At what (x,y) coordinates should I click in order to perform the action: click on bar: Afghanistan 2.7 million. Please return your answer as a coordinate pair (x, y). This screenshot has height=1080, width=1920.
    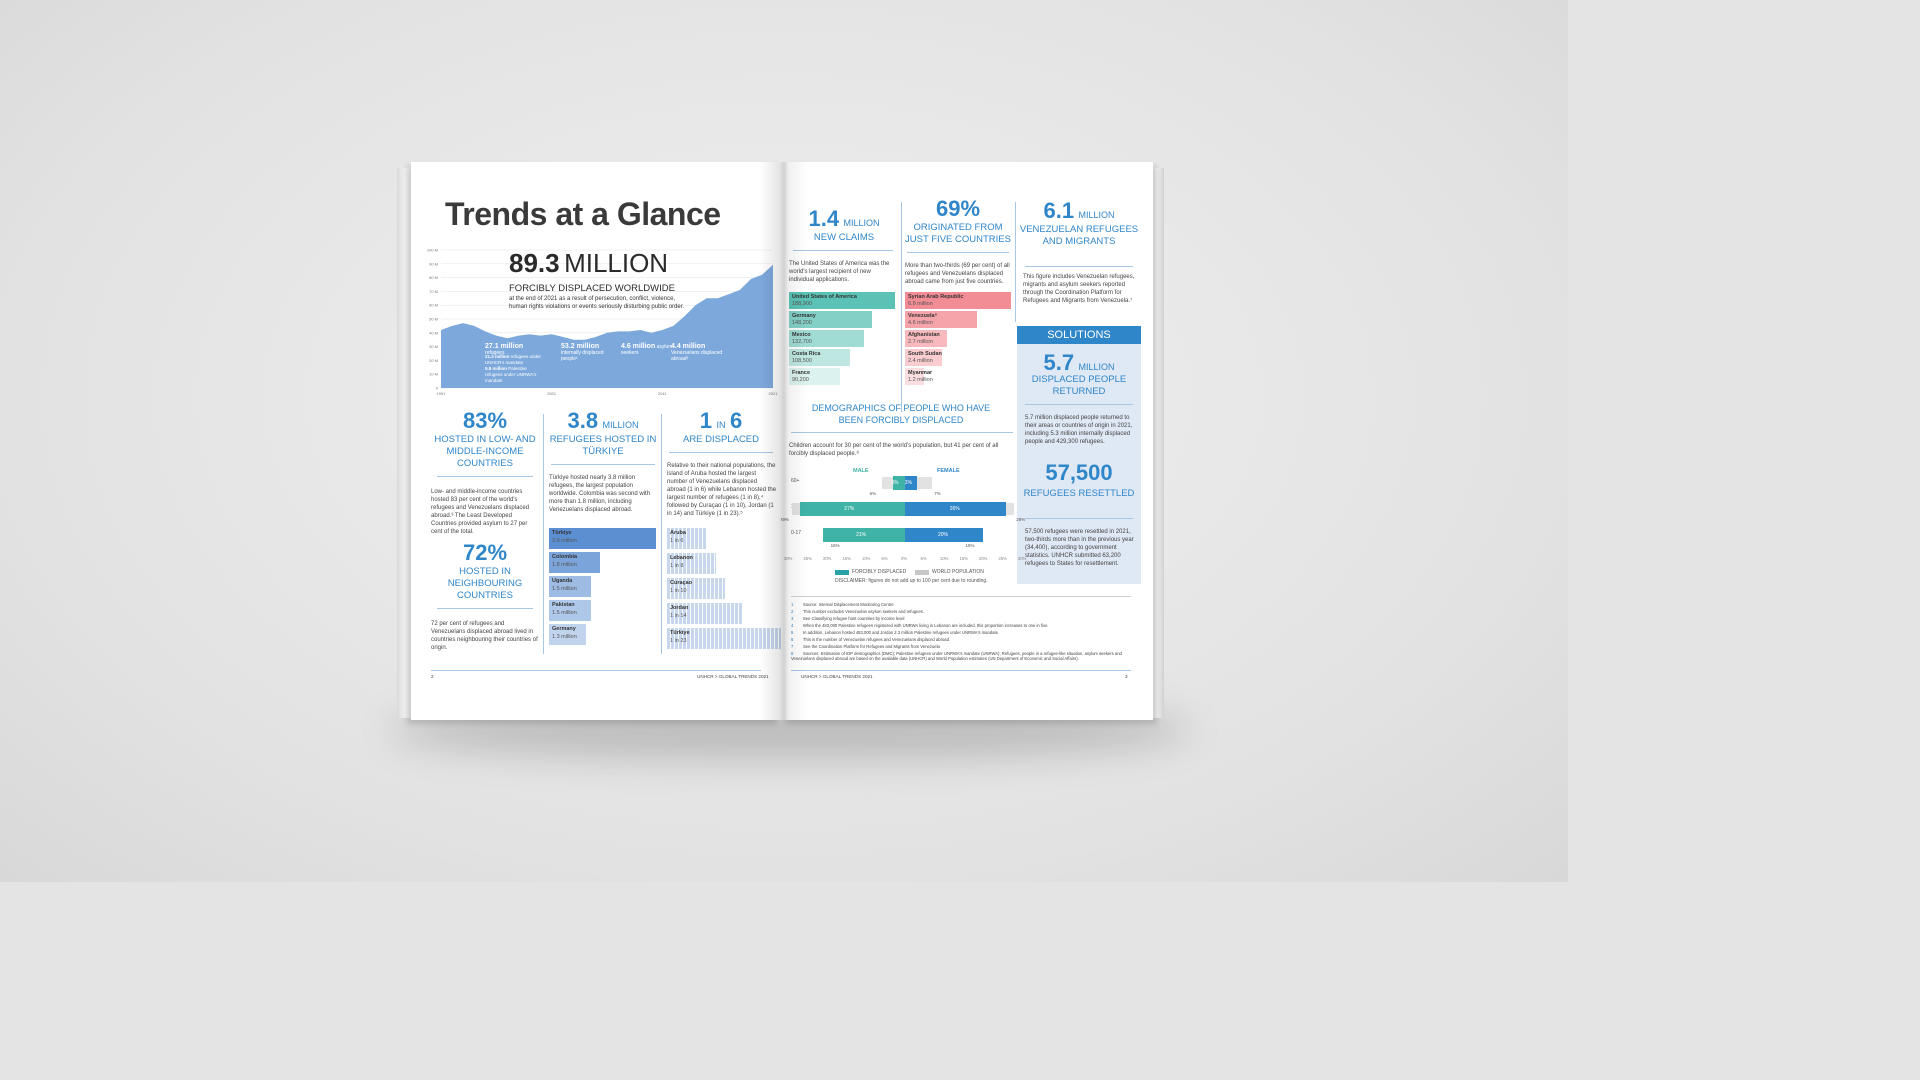
    Looking at the image, I should click on (926, 338).